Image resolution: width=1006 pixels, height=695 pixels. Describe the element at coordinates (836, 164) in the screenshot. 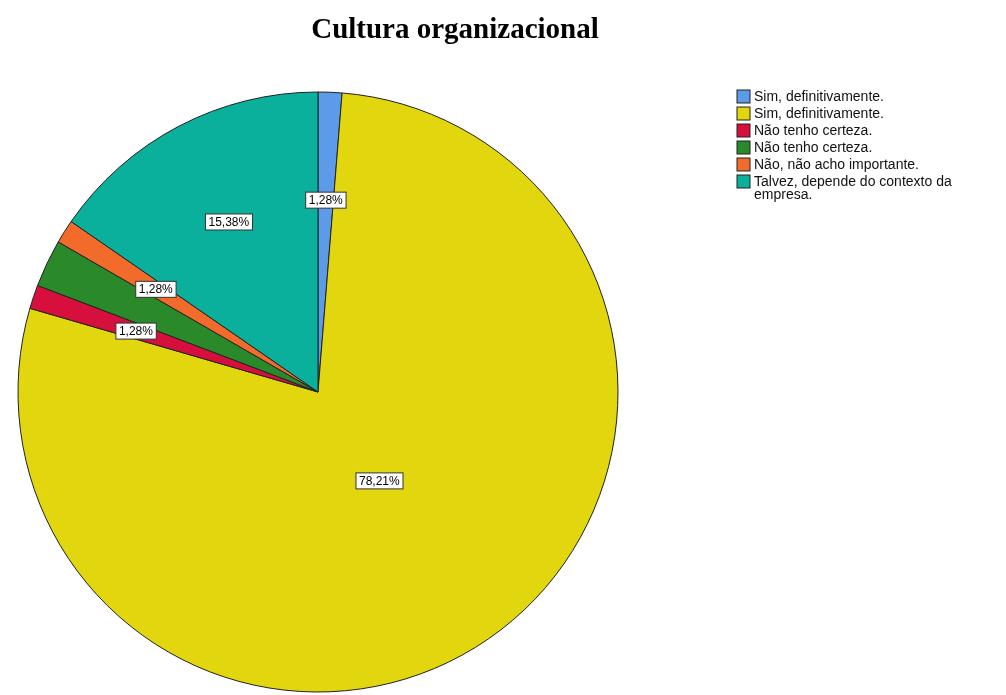

I see `legend-label: Não, não acho importante.` at that location.